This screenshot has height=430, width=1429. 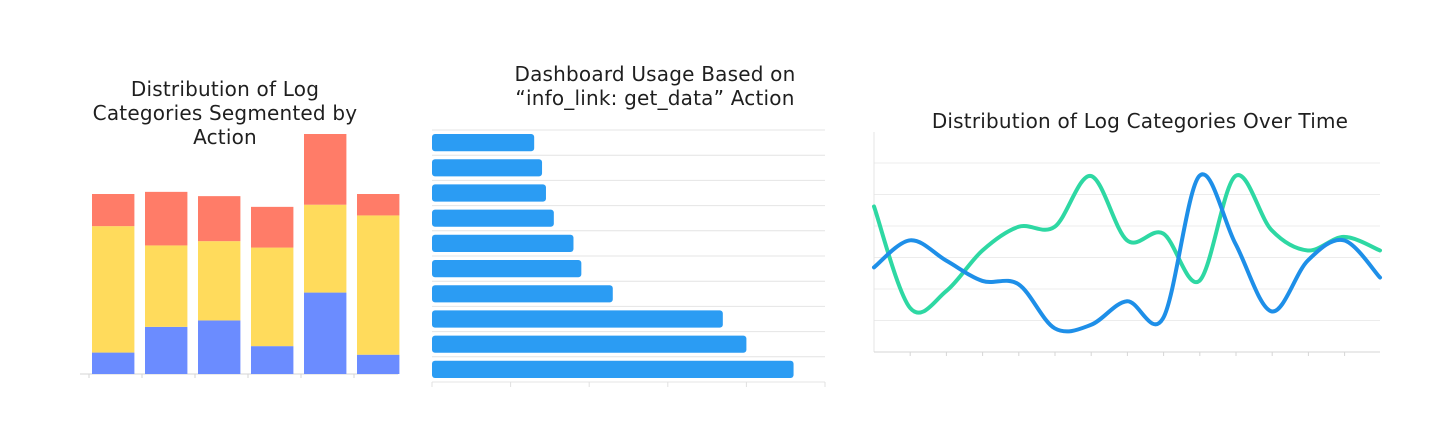 What do you see at coordinates (225, 89) in the screenshot?
I see `chart-title-line: Distribution of Log` at bounding box center [225, 89].